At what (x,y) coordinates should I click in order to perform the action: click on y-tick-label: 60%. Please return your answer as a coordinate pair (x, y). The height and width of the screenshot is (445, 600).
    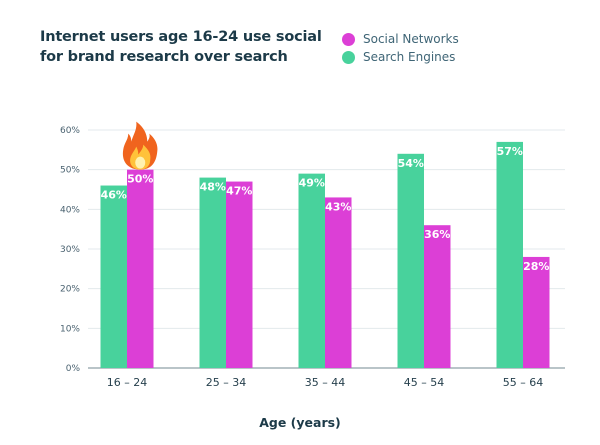
    Looking at the image, I should click on (70, 131).